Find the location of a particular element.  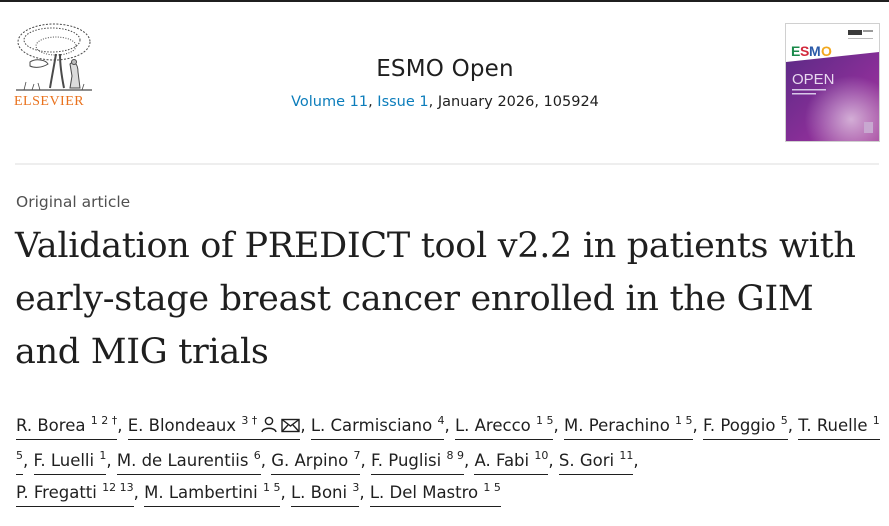

author-name: F. Puglisi is located at coordinates (406, 460).